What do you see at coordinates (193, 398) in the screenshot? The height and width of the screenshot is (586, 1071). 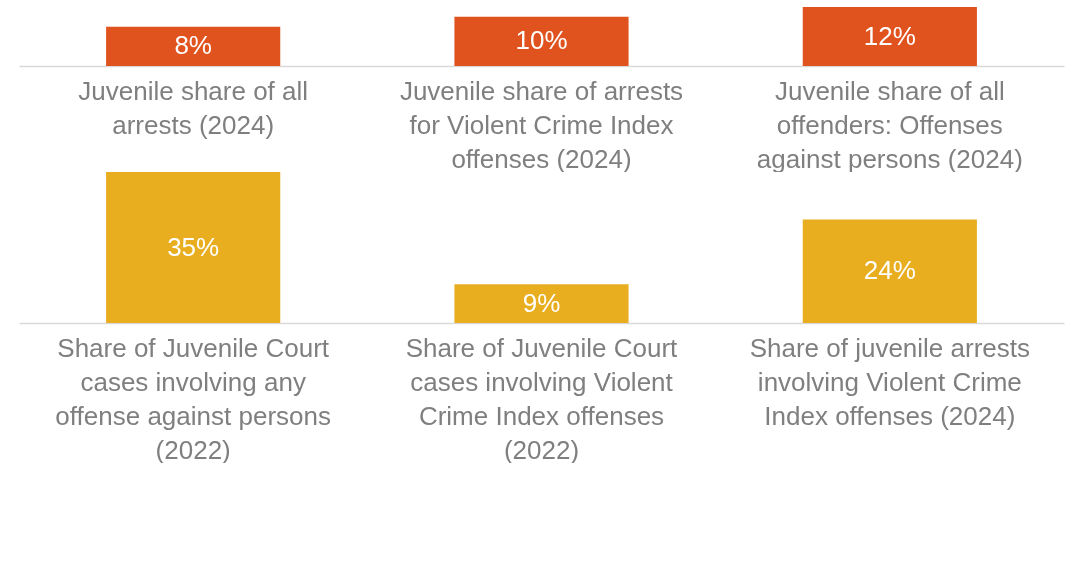 I see `x-tick-label: Share of Juvenile Court cases involving any offense against persons (2022)` at bounding box center [193, 398].